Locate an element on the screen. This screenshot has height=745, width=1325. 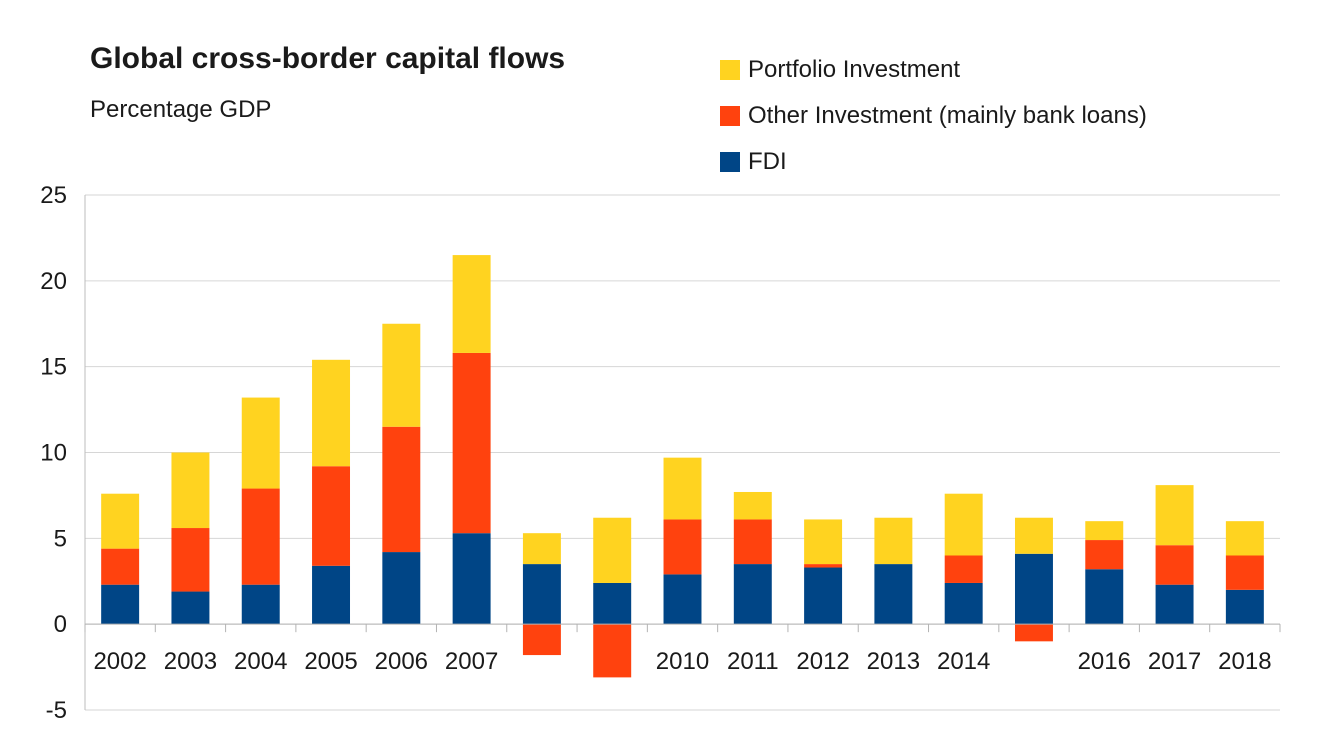
bar-other-2003 is located at coordinates (190, 560).